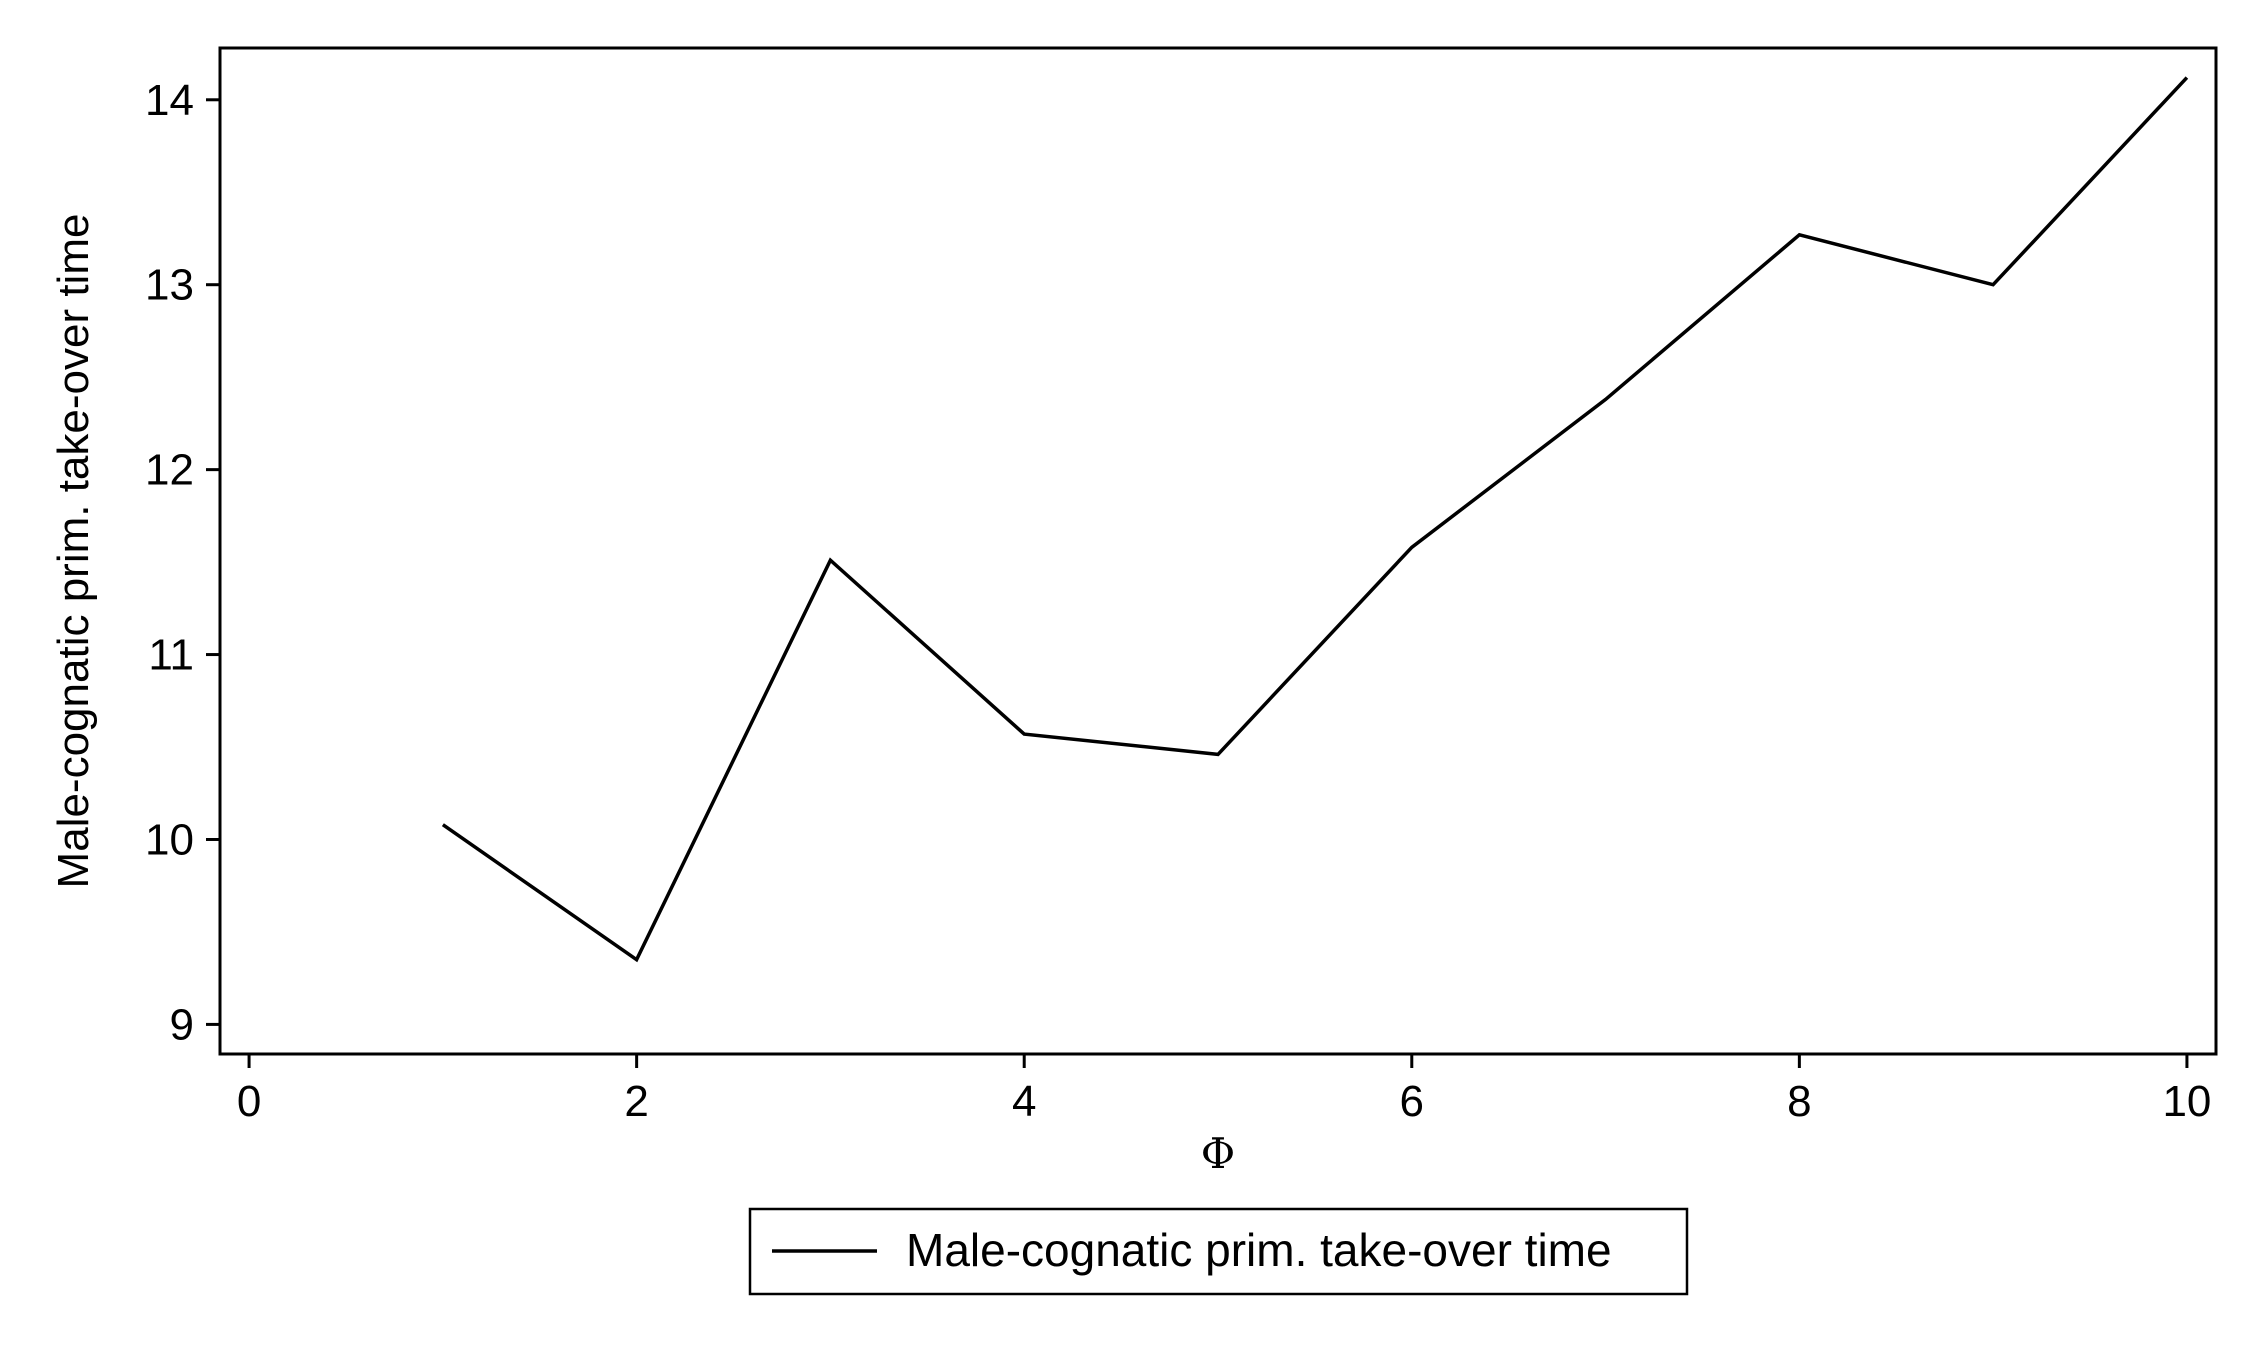  Describe the element at coordinates (169, 839) in the screenshot. I see `y-tick-label: 10` at that location.